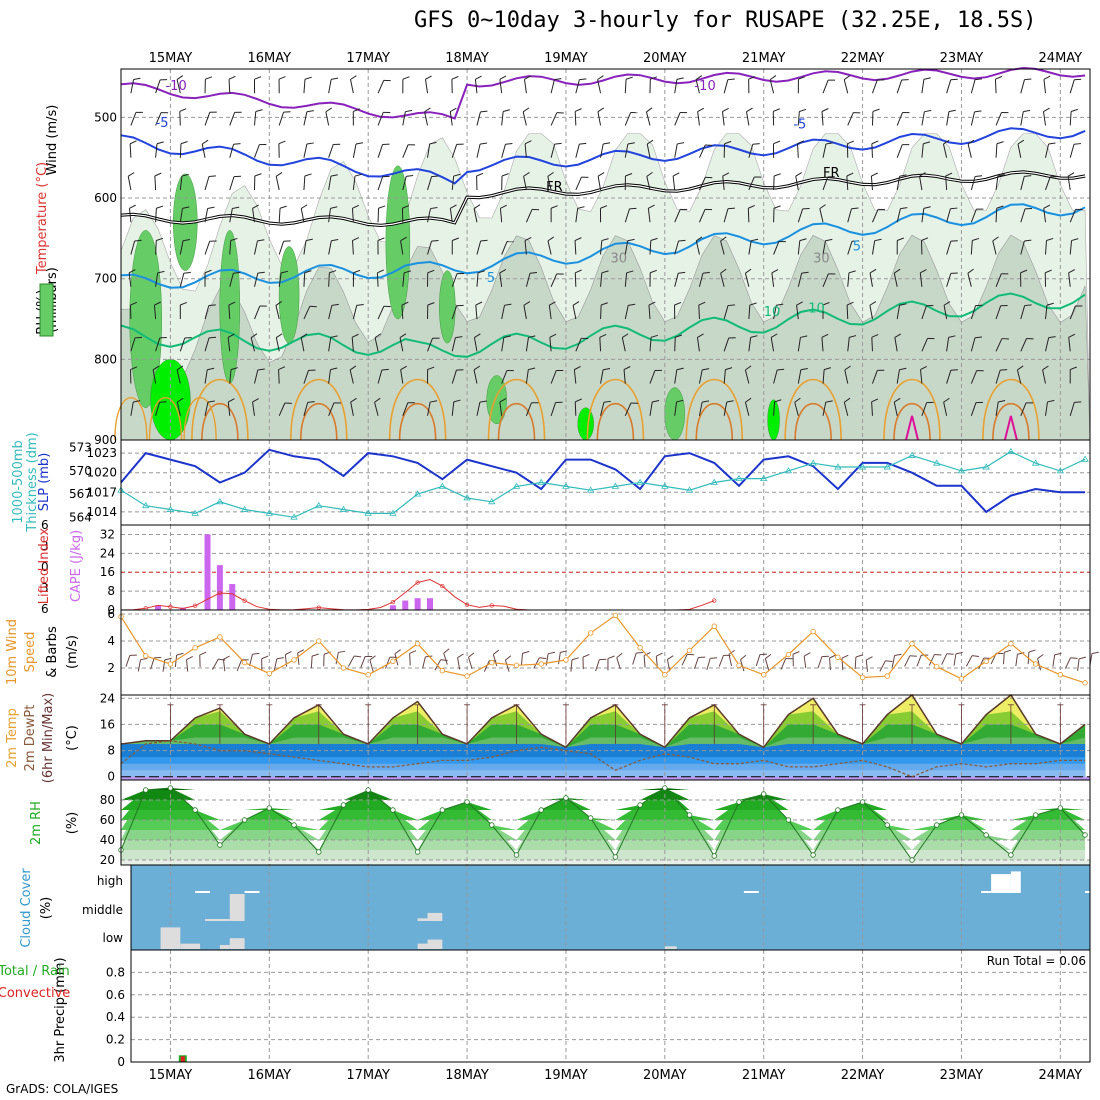 This screenshot has height=1100, width=1100. I want to click on cape-tick-label: 24, so click(107, 553).